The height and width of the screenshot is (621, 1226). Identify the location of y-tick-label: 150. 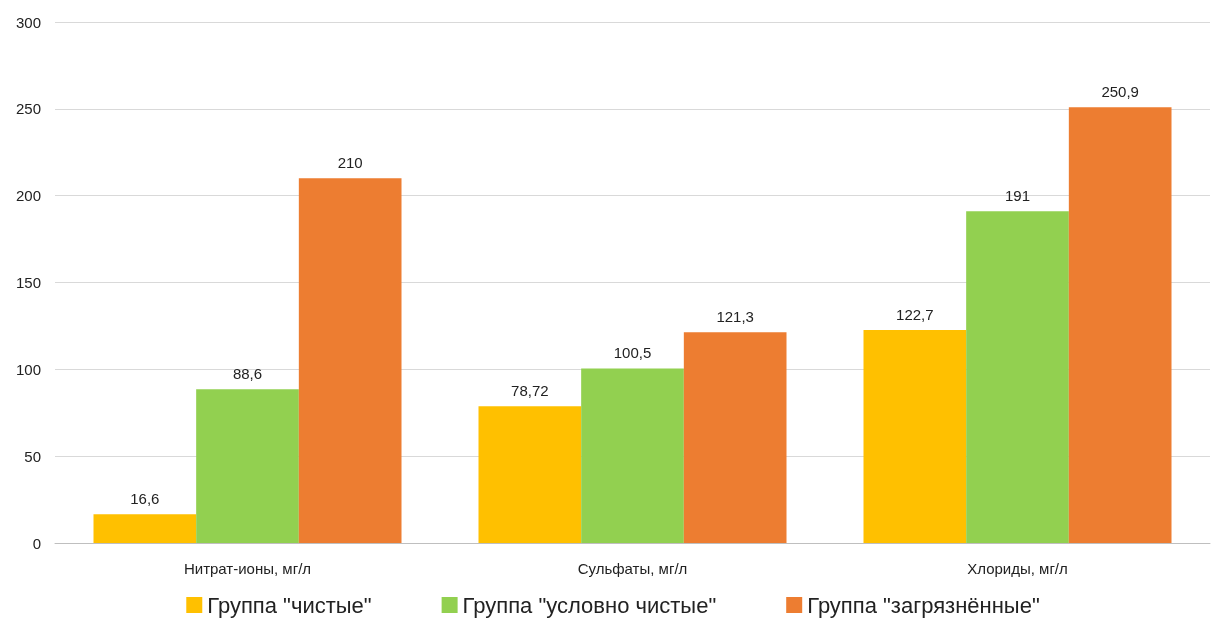
(28, 282).